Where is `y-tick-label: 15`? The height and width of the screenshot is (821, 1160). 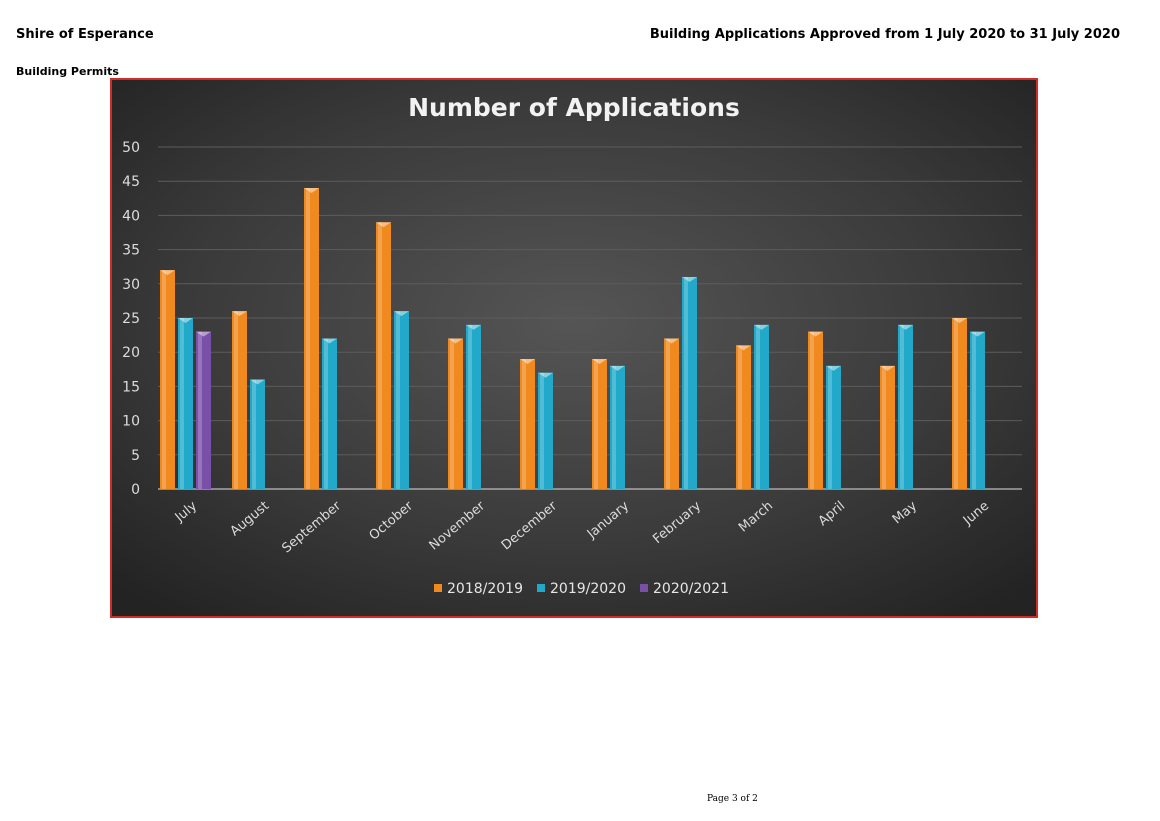 y-tick-label: 15 is located at coordinates (131, 387).